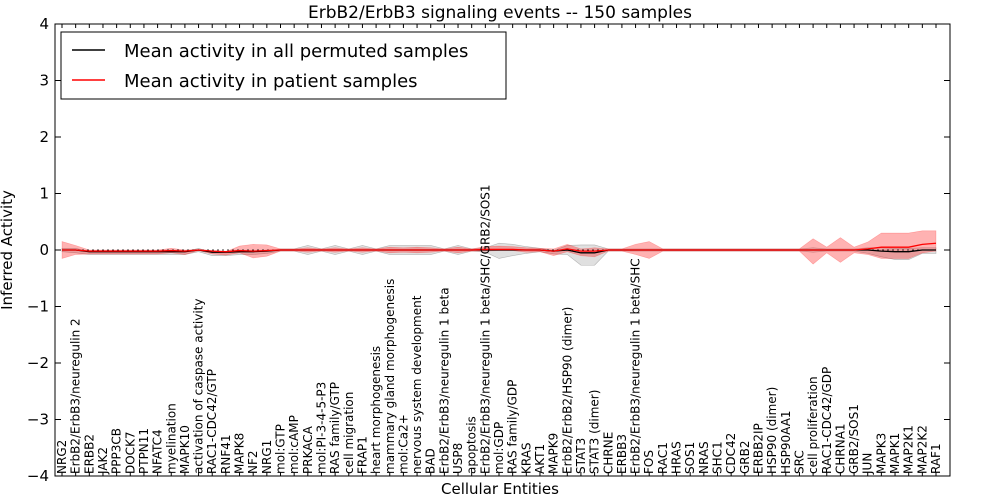  I want to click on y-tick-label: 2, so click(44, 137).